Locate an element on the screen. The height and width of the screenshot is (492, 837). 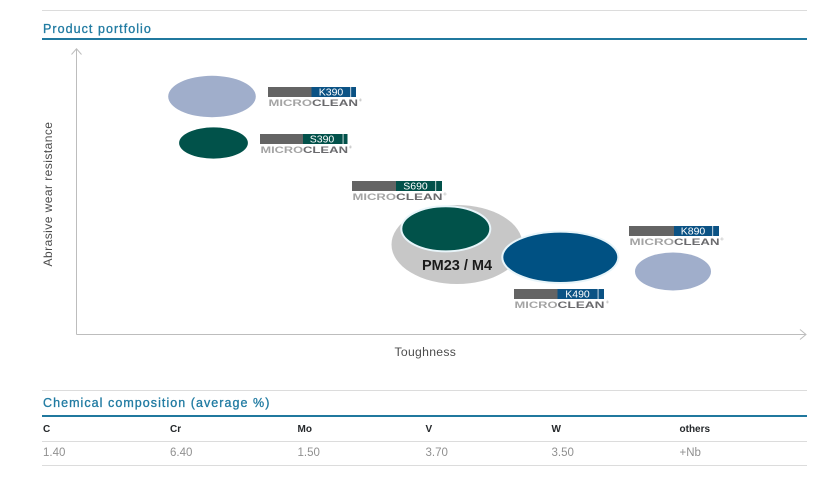
svg-text: K890 is located at coordinates (693, 231).